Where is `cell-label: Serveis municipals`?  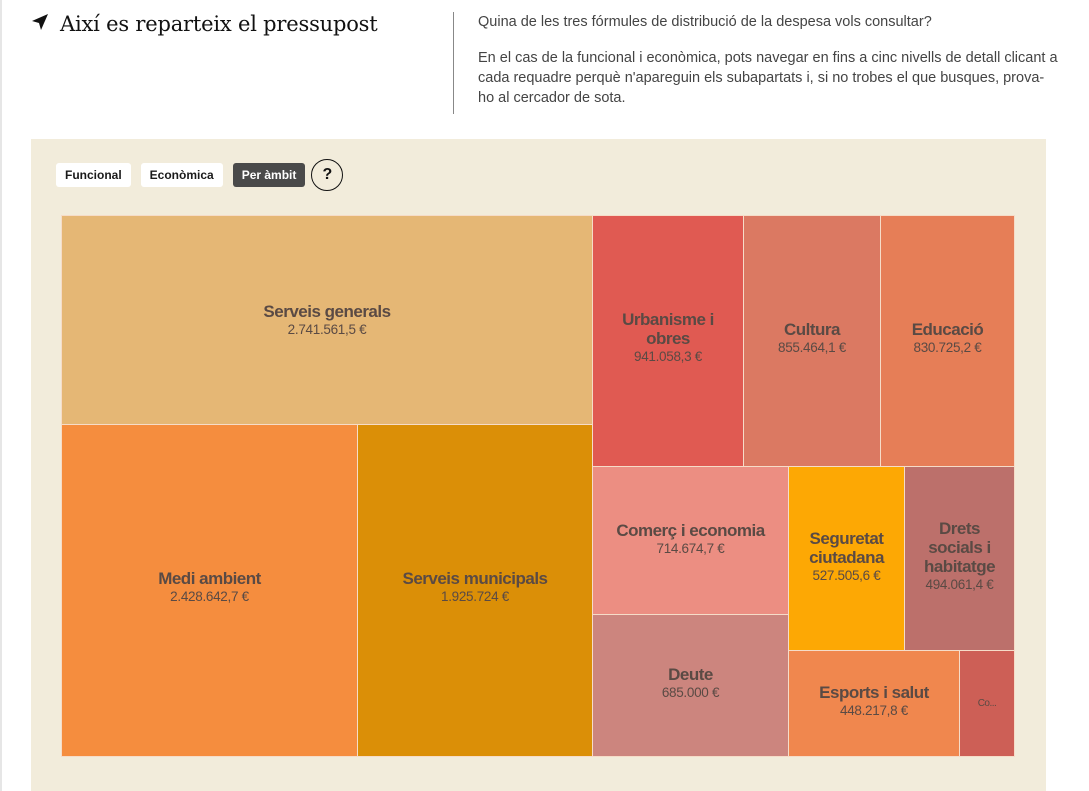 cell-label: Serveis municipals is located at coordinates (475, 578).